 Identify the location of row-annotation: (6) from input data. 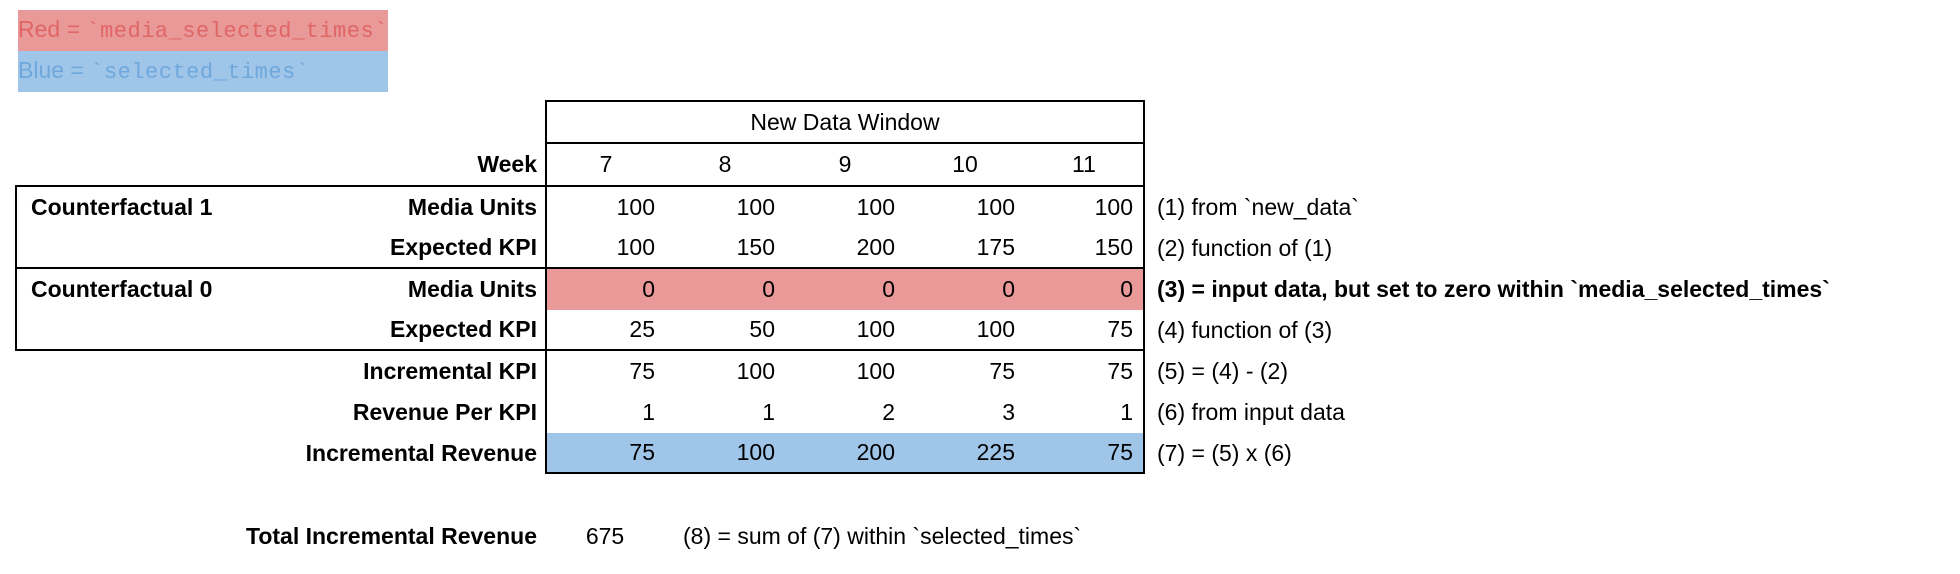
(1251, 412).